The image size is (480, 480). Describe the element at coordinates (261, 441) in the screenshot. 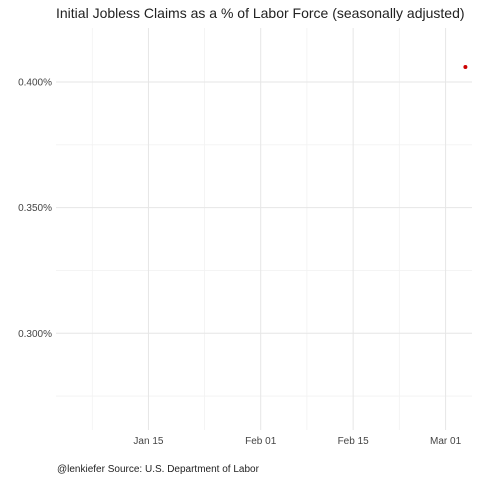

I see `x-tick-label: Feb 01` at that location.